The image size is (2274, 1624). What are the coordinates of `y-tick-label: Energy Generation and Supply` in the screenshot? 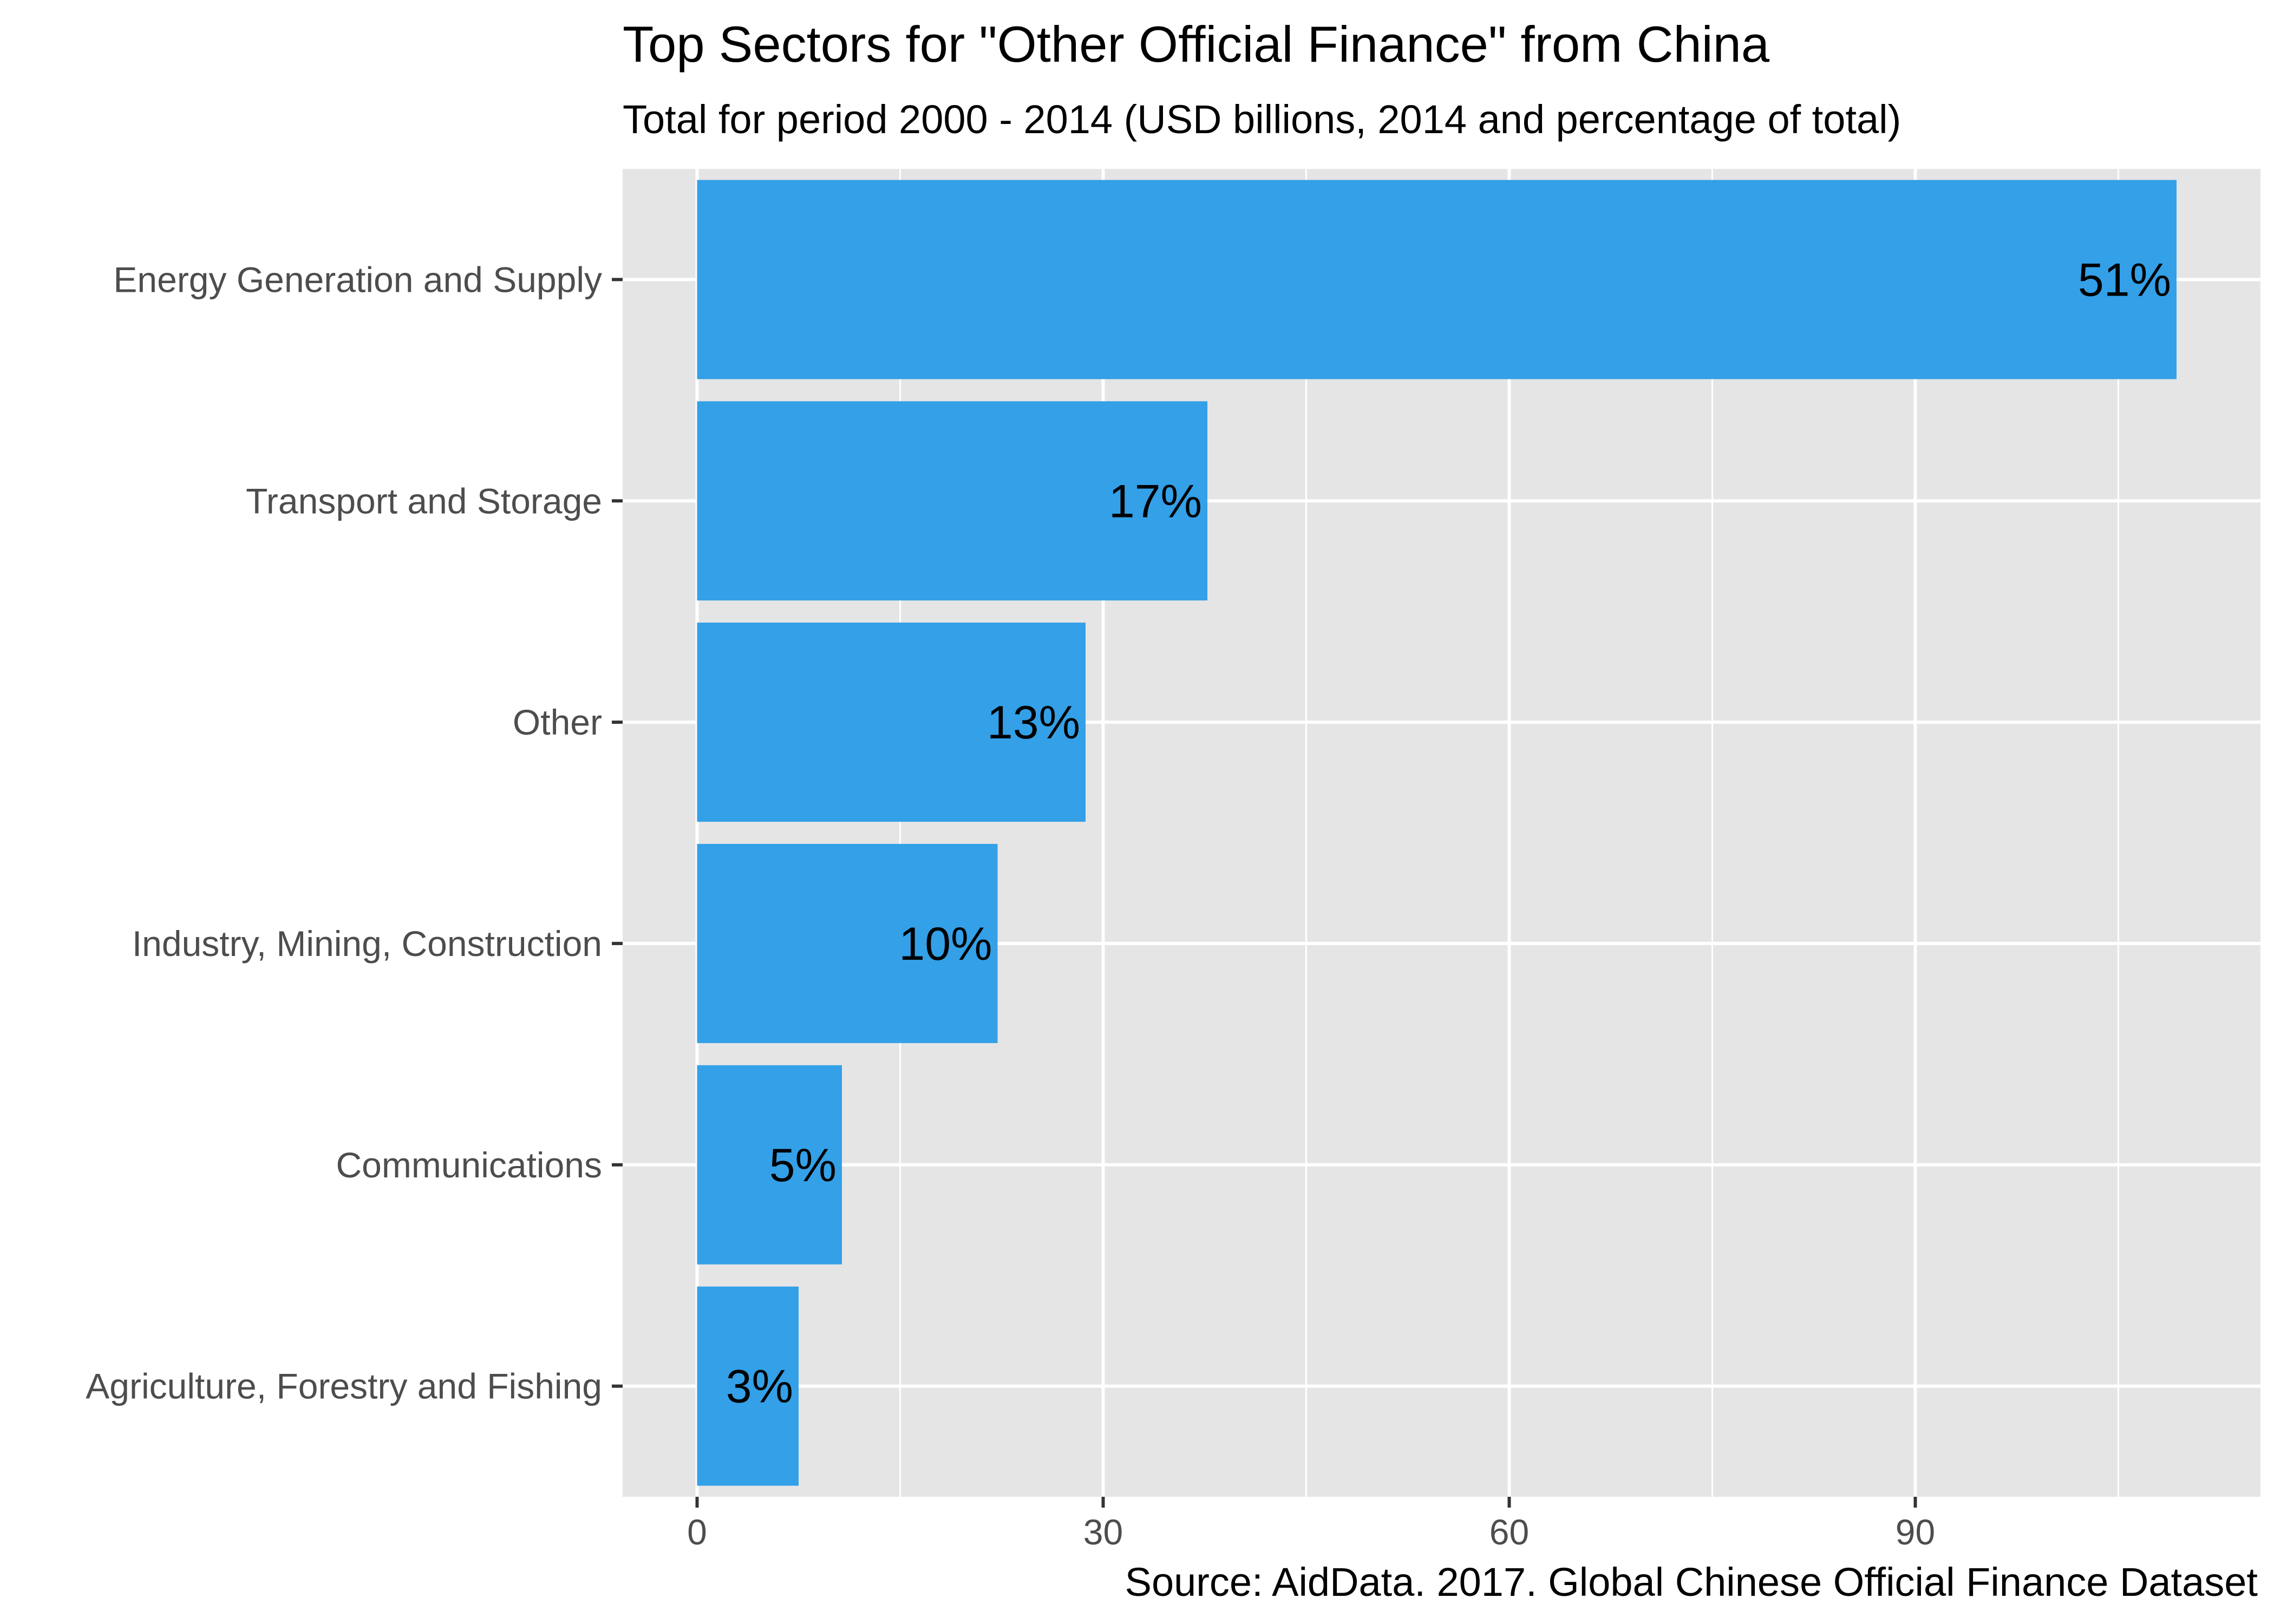 It's located at (358, 279).